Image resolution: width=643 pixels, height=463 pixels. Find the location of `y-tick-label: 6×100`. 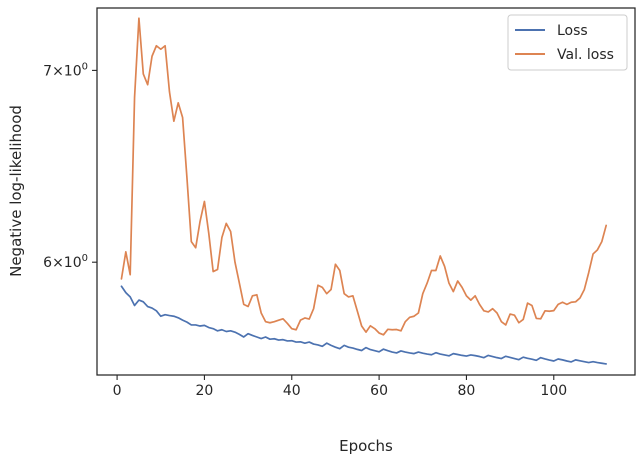

y-tick-label: 6×100 is located at coordinates (65, 262).